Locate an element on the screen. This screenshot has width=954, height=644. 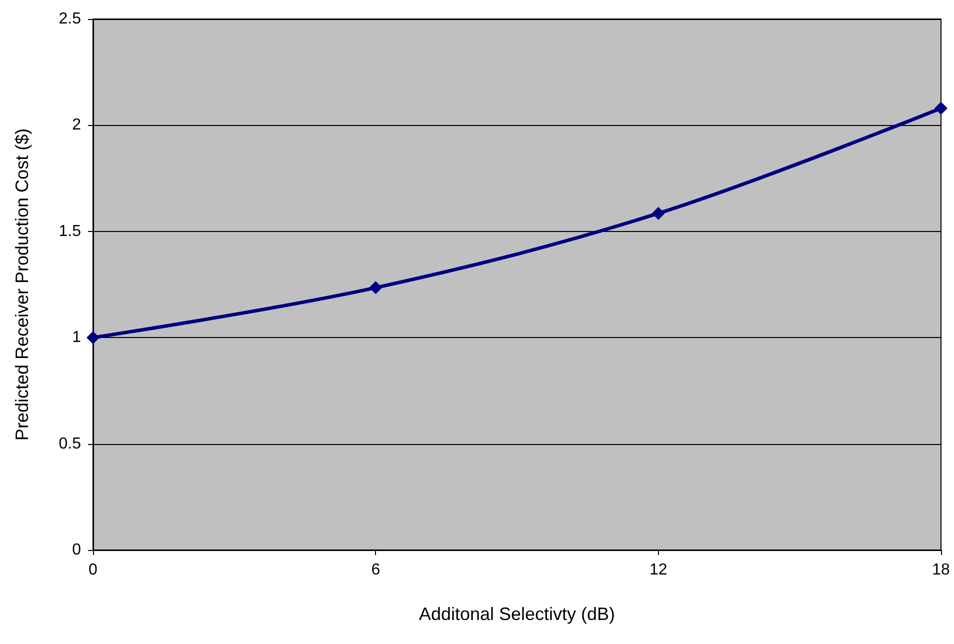
x-tick-label: 0 is located at coordinates (93, 570).